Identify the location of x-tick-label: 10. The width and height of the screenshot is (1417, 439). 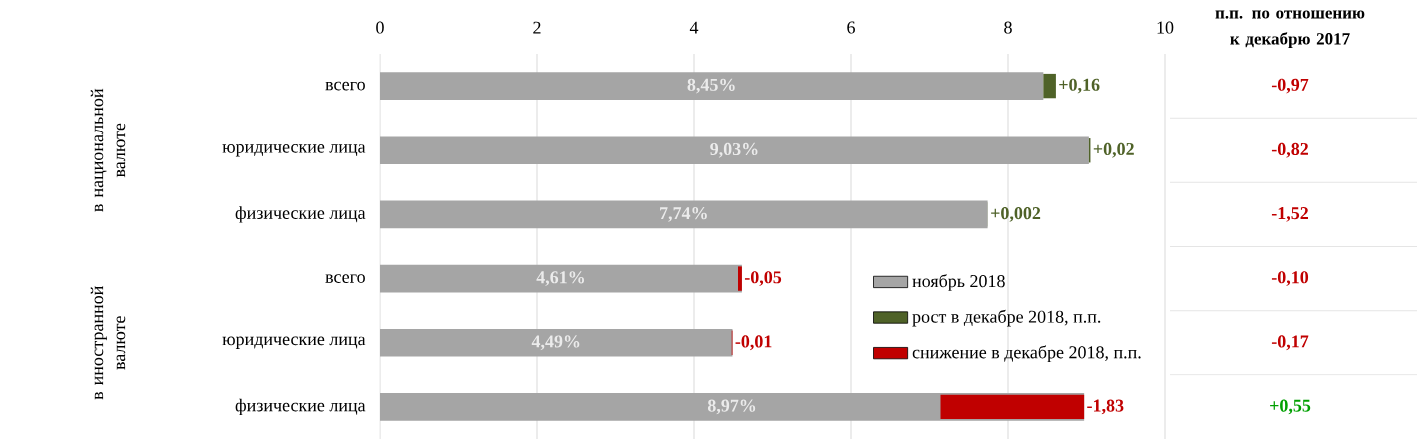
(1165, 27).